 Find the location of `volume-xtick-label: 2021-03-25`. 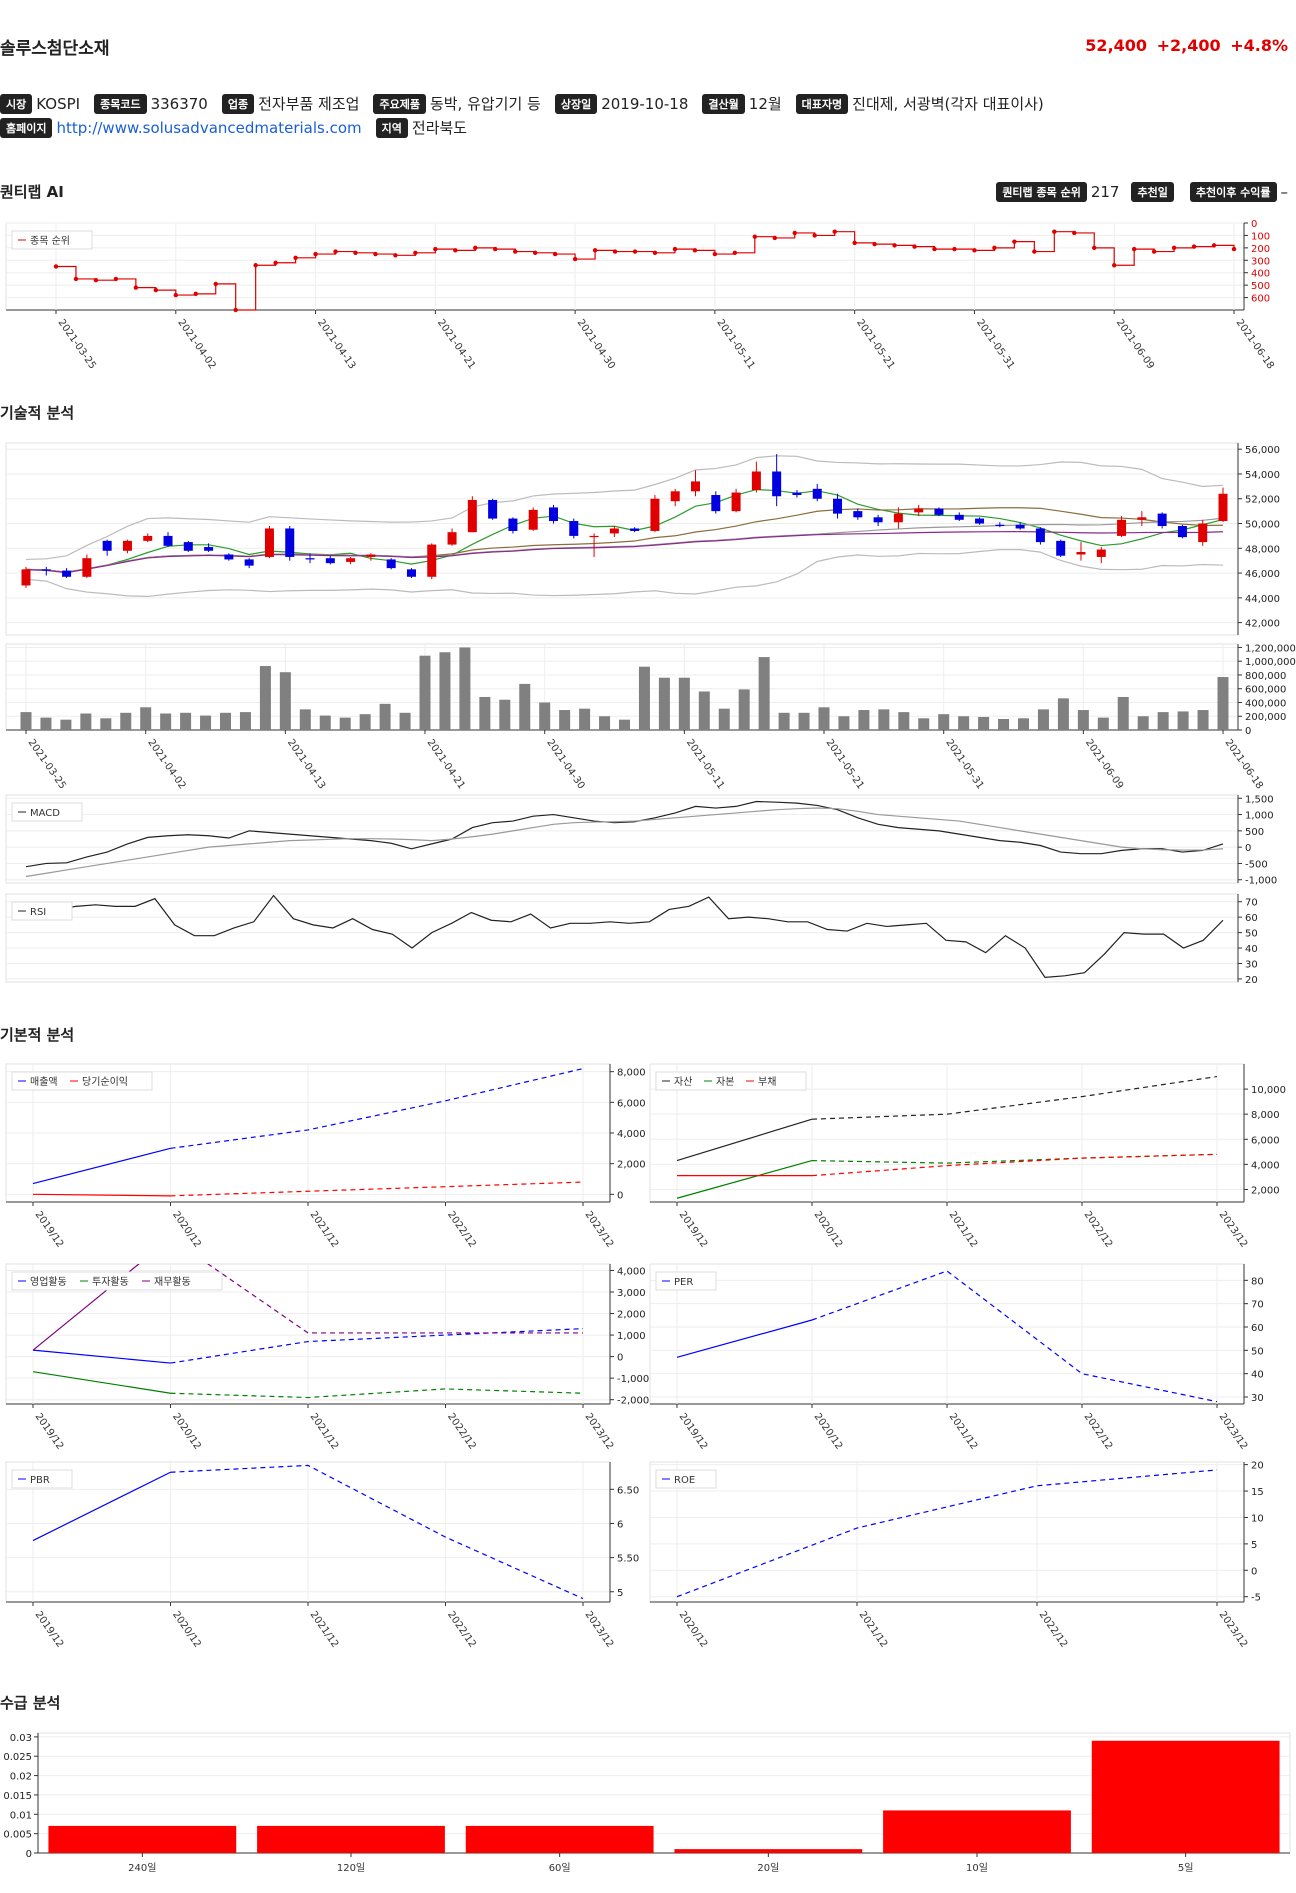

volume-xtick-label: 2021-03-25 is located at coordinates (47, 764).